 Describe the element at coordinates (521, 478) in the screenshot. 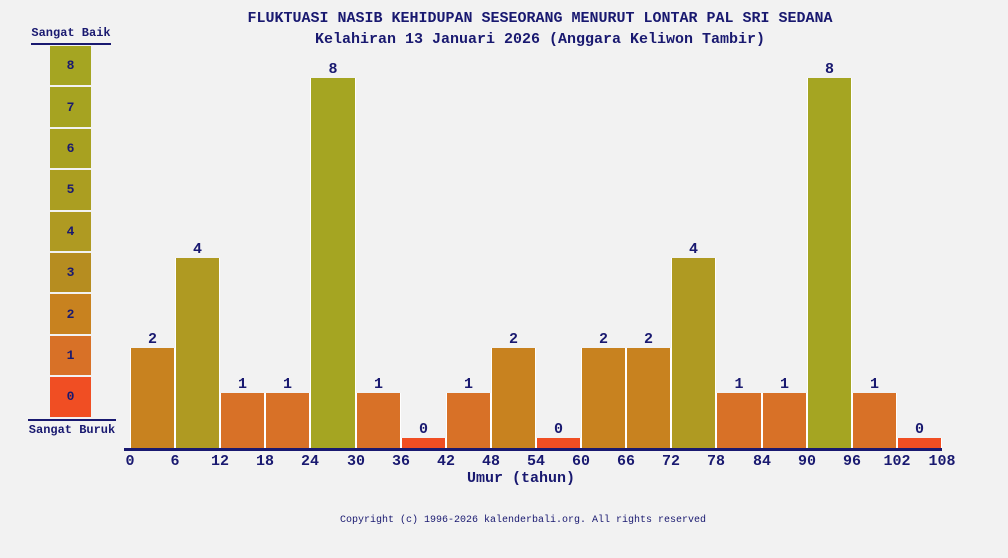

I see `x-axis-title: Umur (tahun)` at that location.